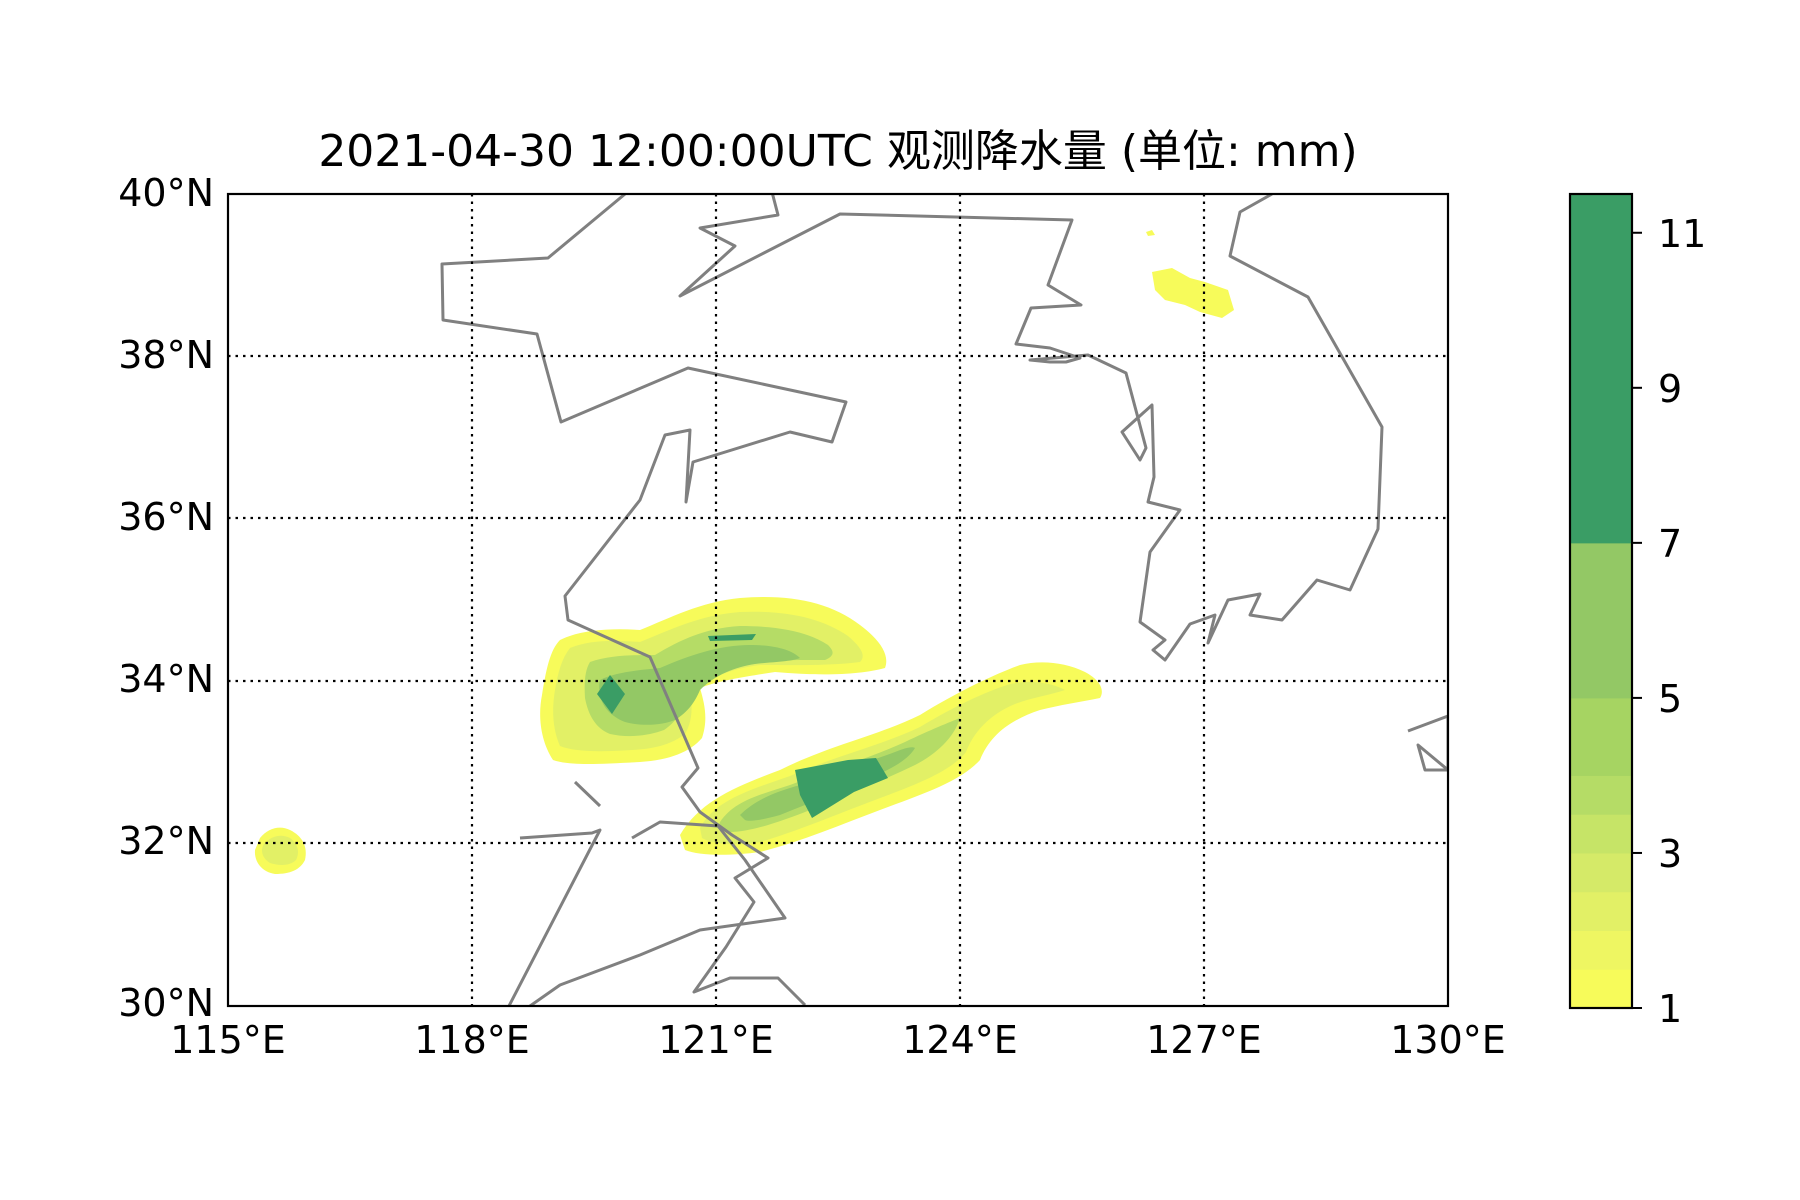  Describe the element at coordinates (1448, 1040) in the screenshot. I see `lon-label-130e: 130°E` at that location.